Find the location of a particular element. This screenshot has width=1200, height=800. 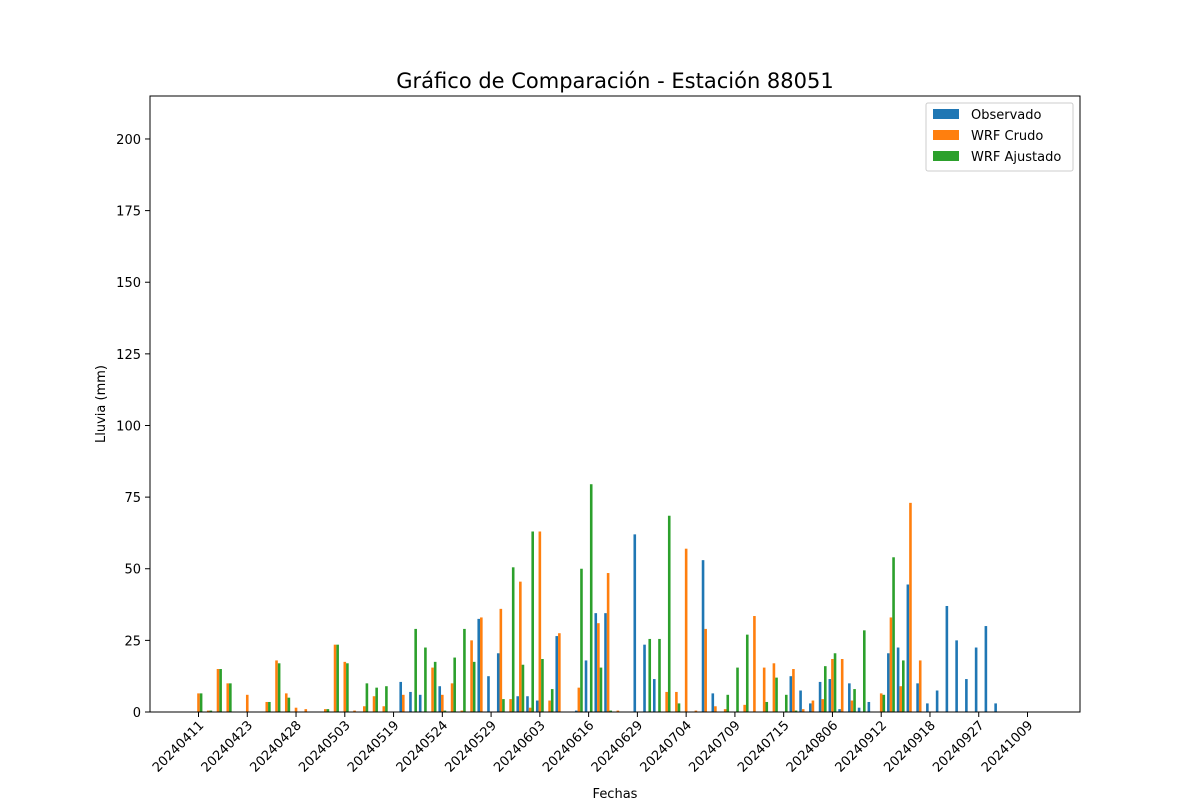

y-tick-label: 50 is located at coordinates (132, 570).